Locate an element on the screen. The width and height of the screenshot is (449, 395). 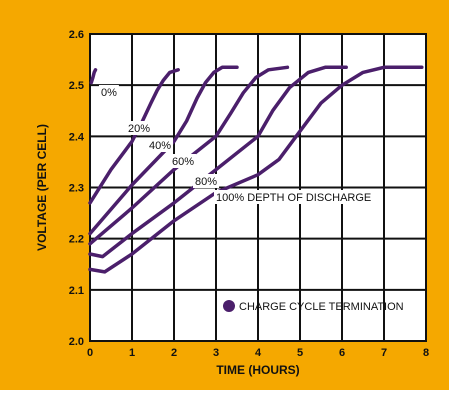
curve-label-text: 100% DEPTH OF DISCHARGE is located at coordinates (293, 198).